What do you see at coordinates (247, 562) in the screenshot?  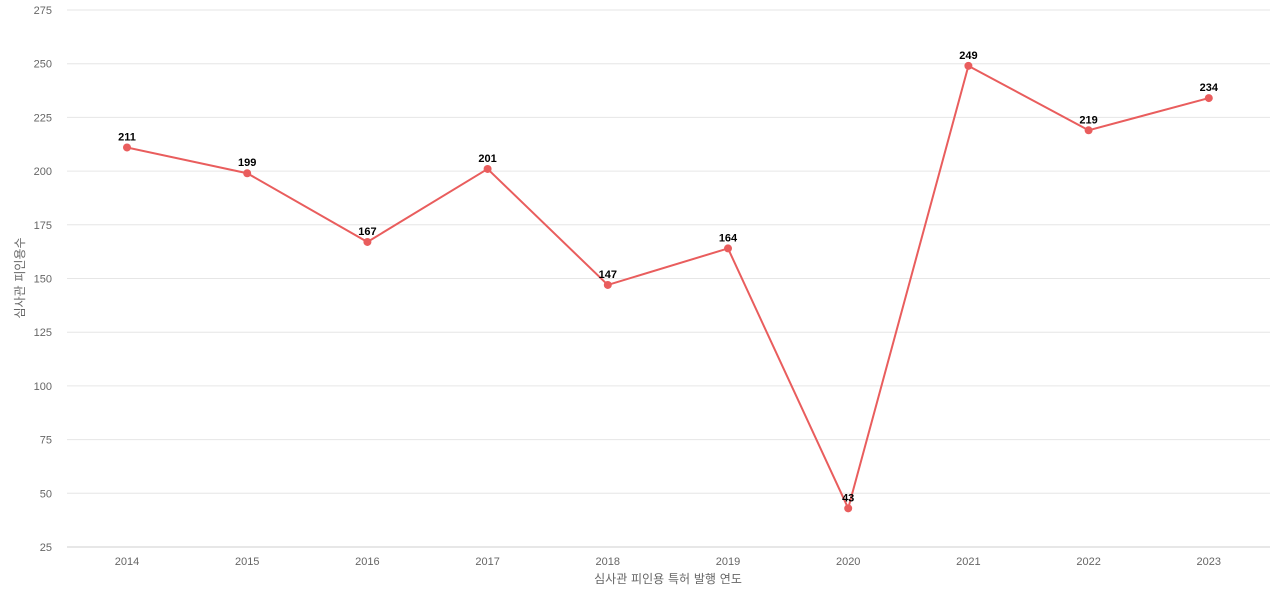 I see `x-tick-label: 2015` at bounding box center [247, 562].